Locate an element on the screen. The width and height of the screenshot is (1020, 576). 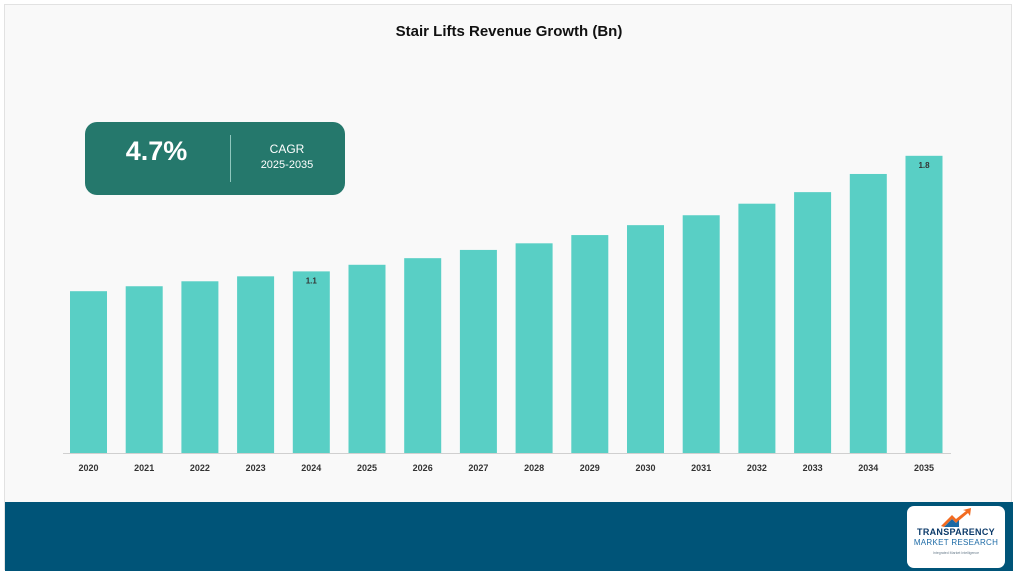
x-tick-label: 2033 is located at coordinates (813, 468).